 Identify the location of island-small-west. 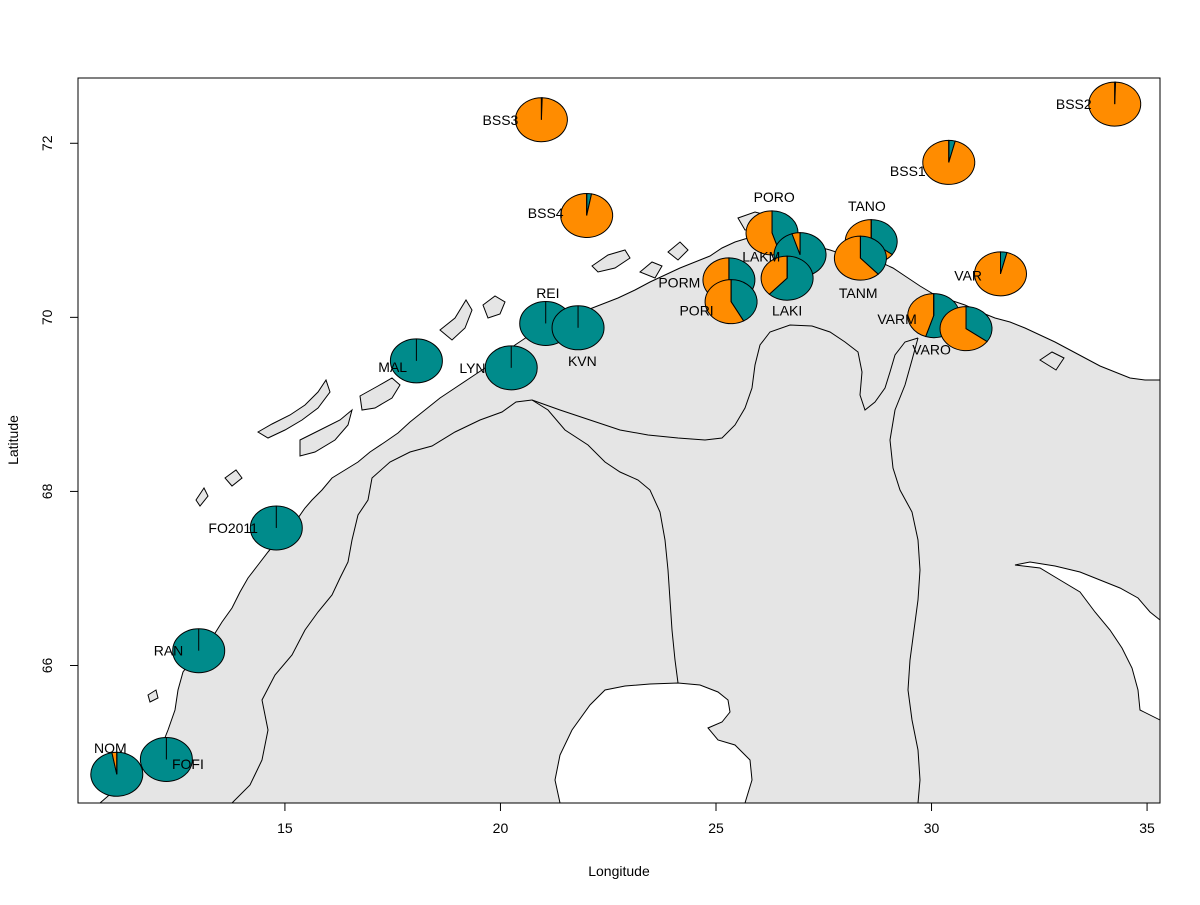
(202, 497).